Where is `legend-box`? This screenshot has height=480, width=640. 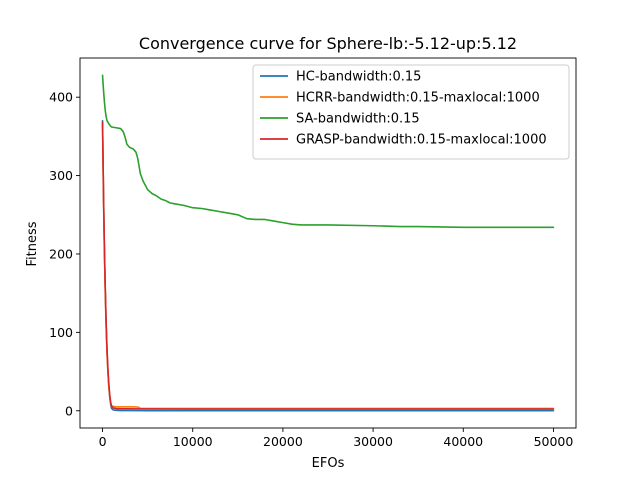
legend-box is located at coordinates (411, 112).